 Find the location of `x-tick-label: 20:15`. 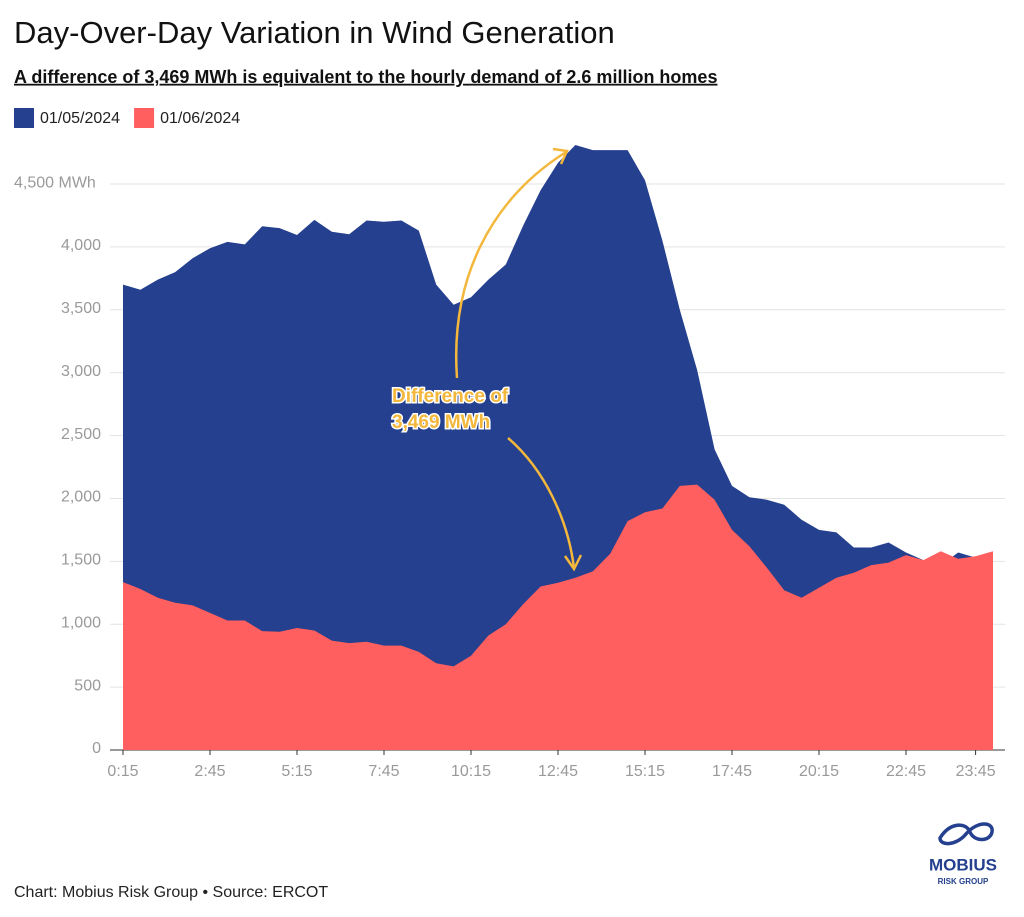

x-tick-label: 20:15 is located at coordinates (819, 771).